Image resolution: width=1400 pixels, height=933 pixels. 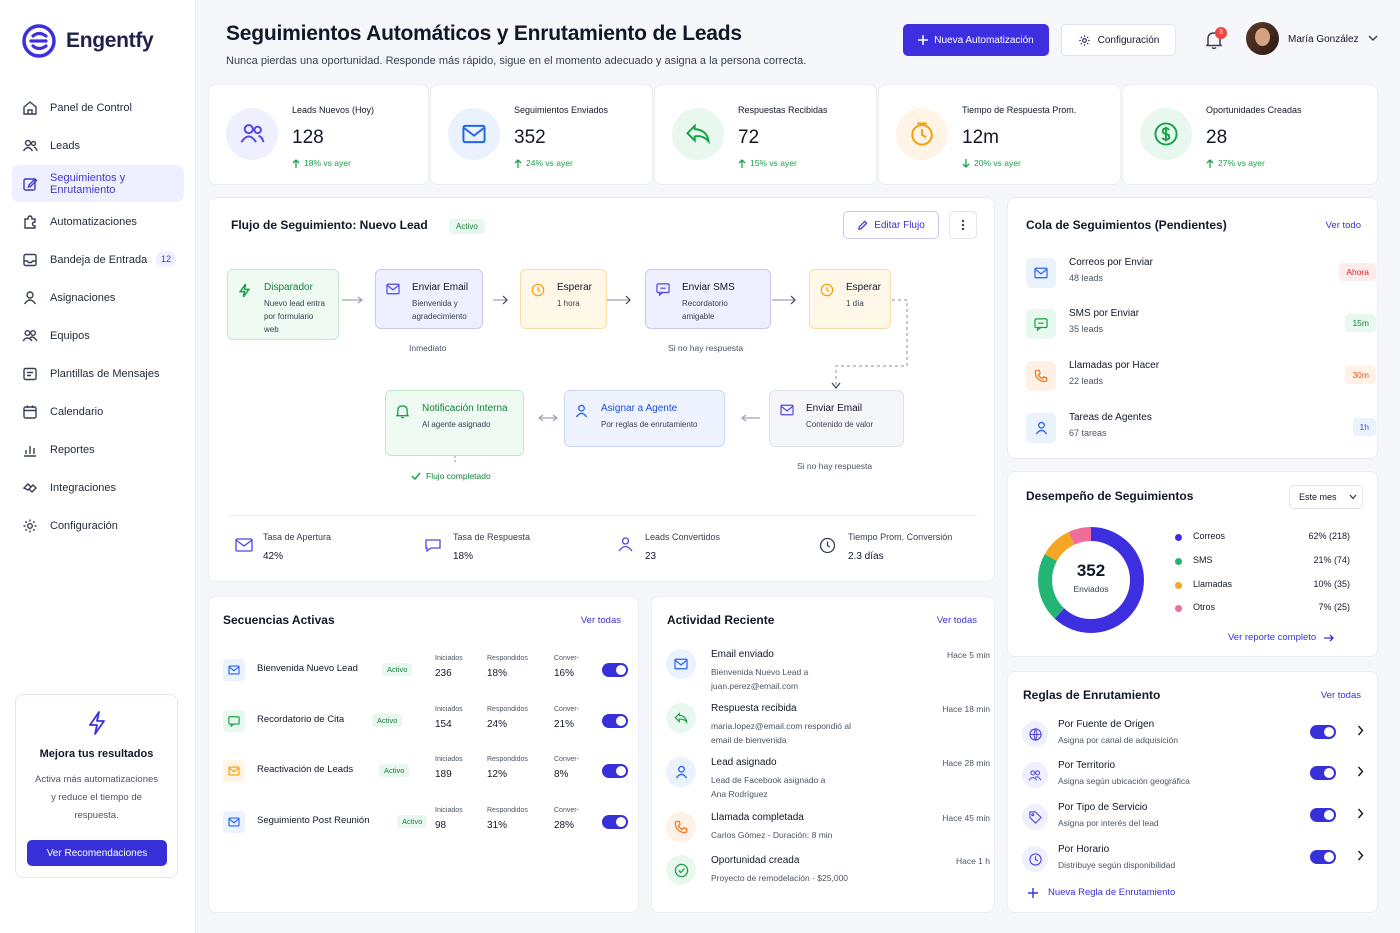 What do you see at coordinates (98, 525) in the screenshot?
I see `sidebar-item-configuracion: Configuración` at bounding box center [98, 525].